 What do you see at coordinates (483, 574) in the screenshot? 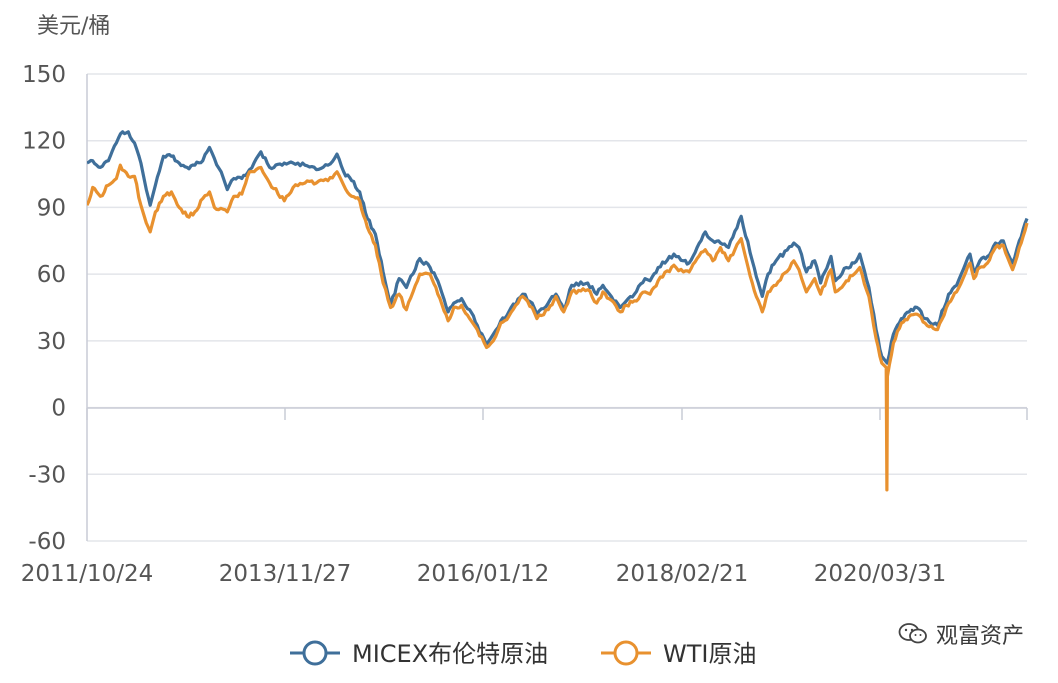
I see `x-tick-label: 2016/01/12` at bounding box center [483, 574].